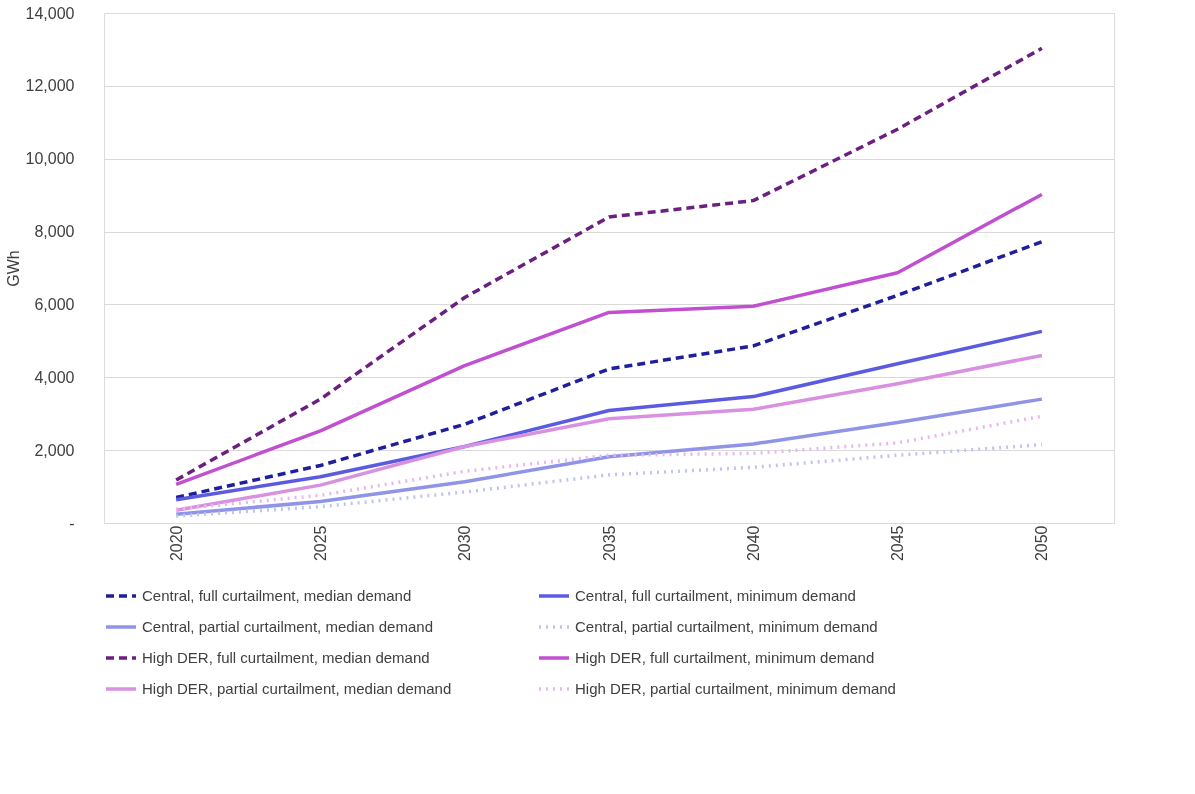  What do you see at coordinates (715, 595) in the screenshot?
I see `legend-label: Central, full curtailment, minimum demand` at bounding box center [715, 595].